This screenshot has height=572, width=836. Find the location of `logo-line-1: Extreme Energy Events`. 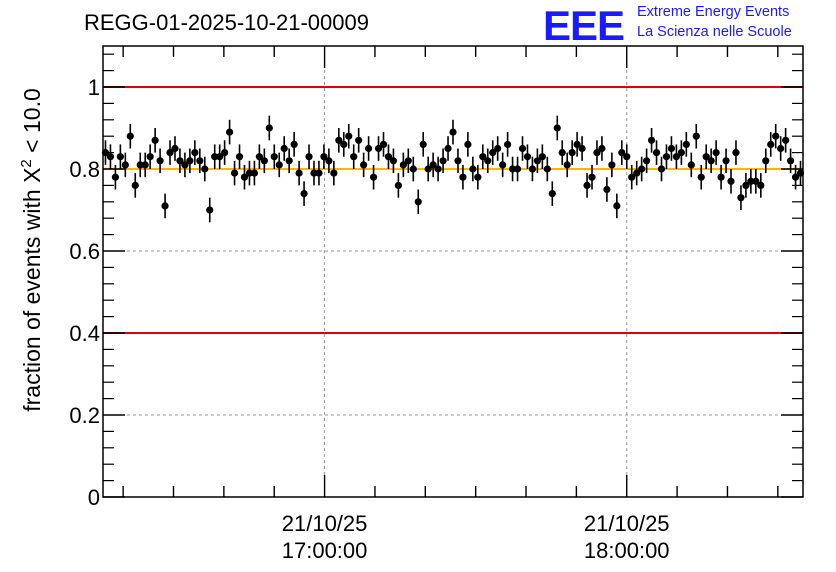

logo-line-1: Extreme Energy Events is located at coordinates (713, 12).